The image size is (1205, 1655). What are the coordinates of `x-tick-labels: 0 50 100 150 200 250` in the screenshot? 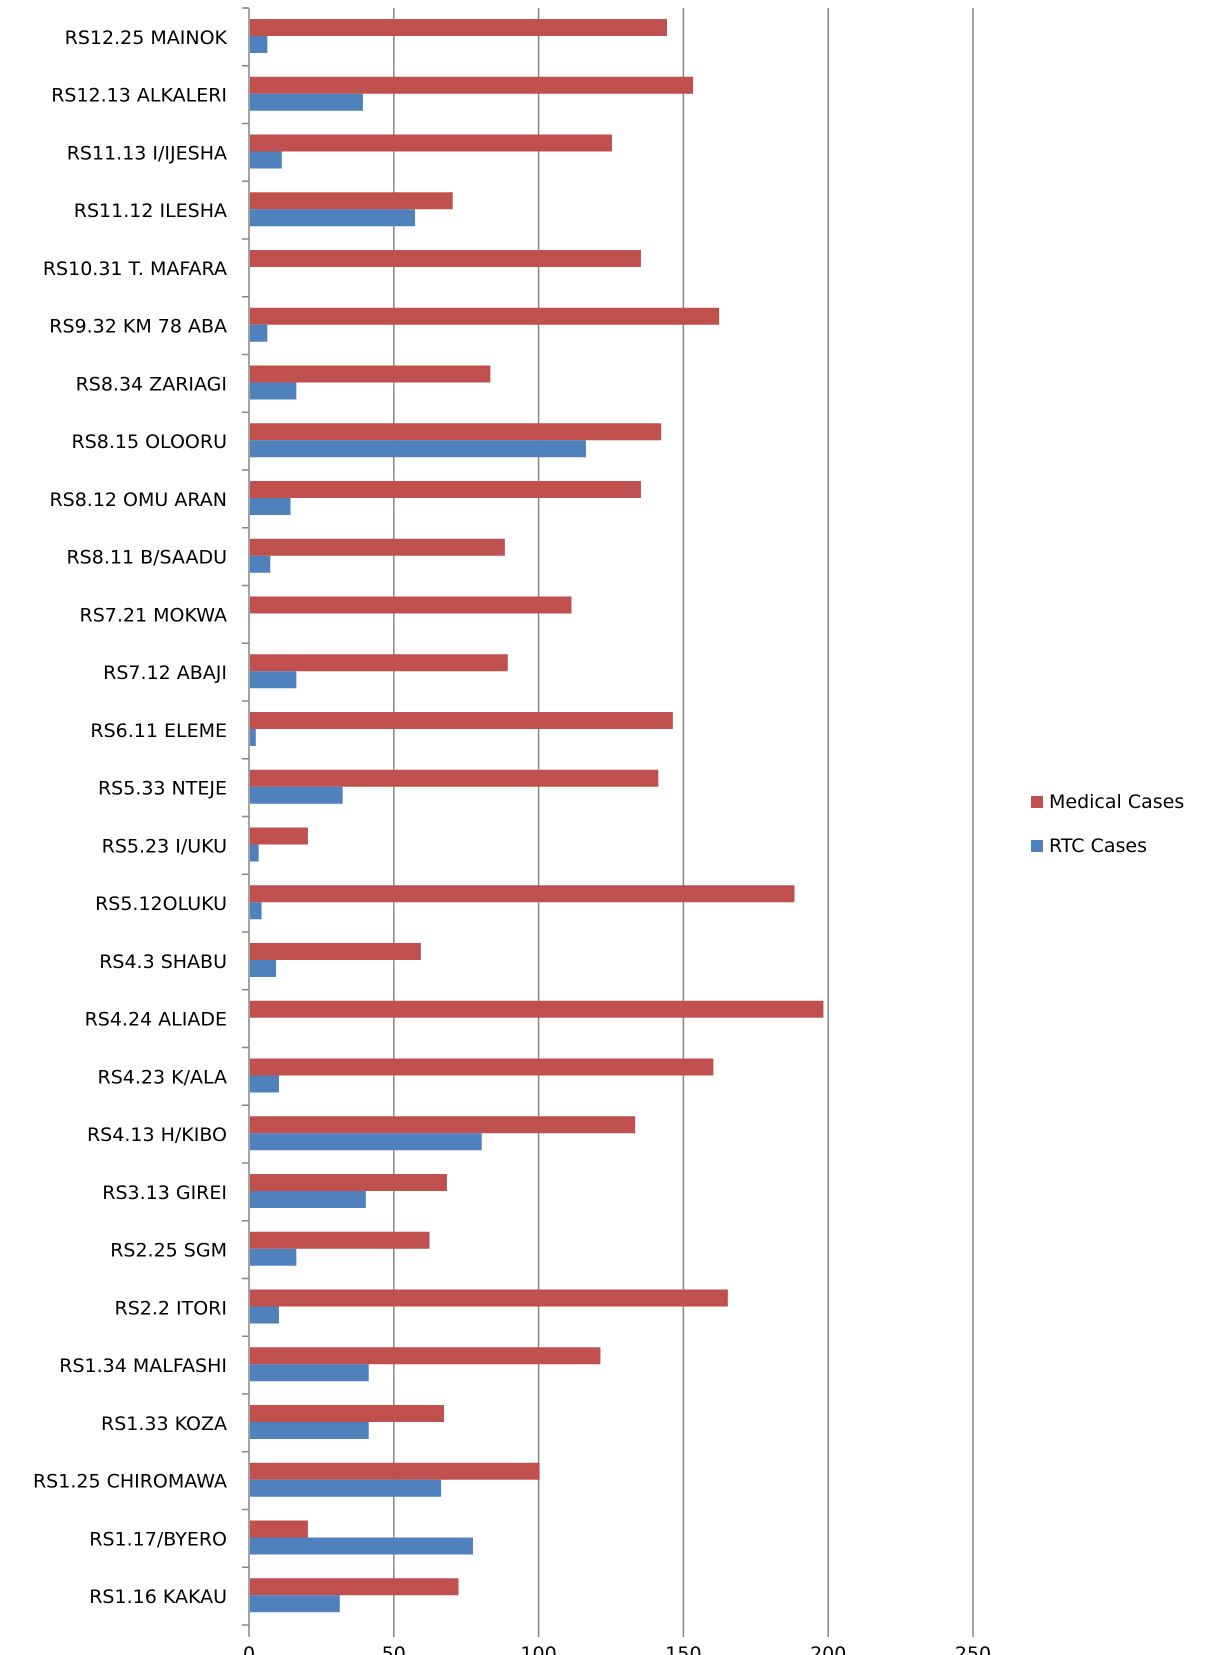 It's located at (617, 1649).